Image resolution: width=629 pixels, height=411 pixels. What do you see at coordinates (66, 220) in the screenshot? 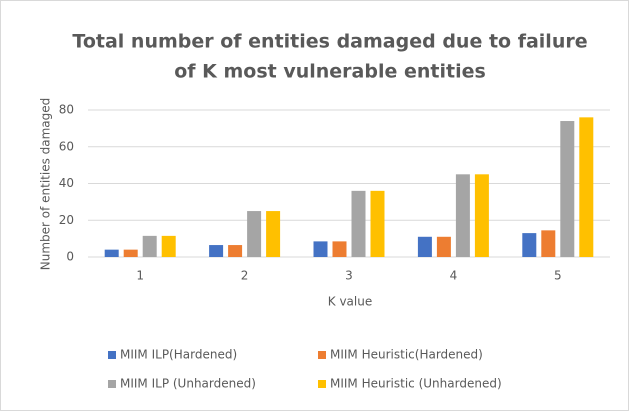
I see `y-tick-label: 20` at bounding box center [66, 220].